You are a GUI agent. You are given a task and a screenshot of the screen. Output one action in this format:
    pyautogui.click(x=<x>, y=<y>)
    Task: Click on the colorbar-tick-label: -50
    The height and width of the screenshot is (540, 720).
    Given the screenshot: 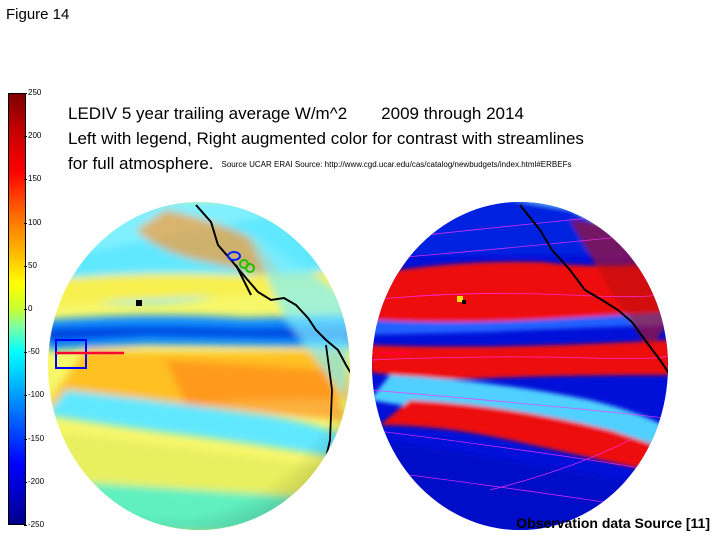 What is the action you would take?
    pyautogui.click(x=34, y=352)
    